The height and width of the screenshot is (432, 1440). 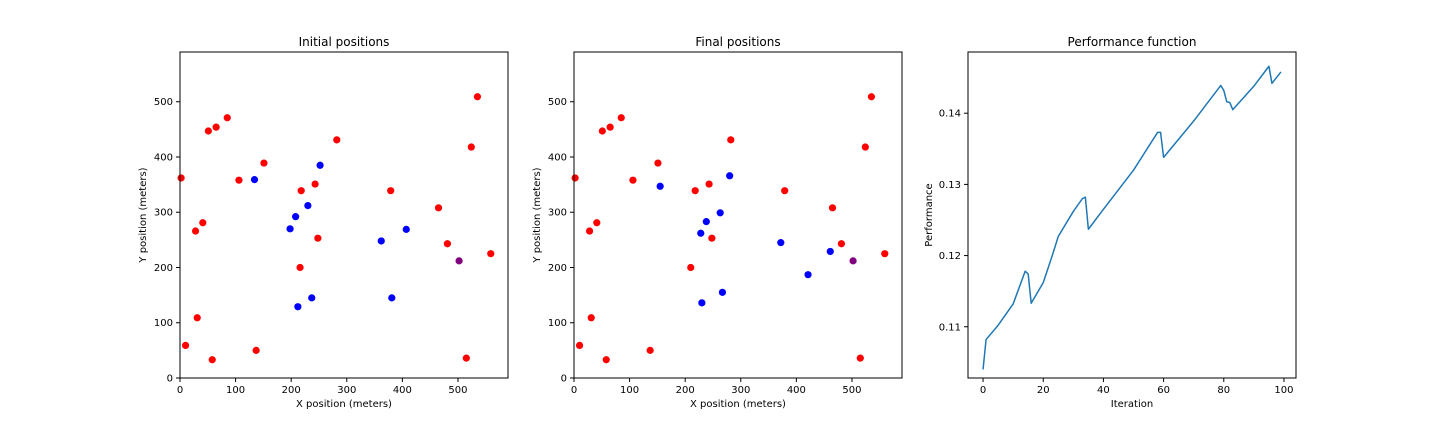 What do you see at coordinates (346, 390) in the screenshot?
I see `initial-x-tick-label-3: 300` at bounding box center [346, 390].